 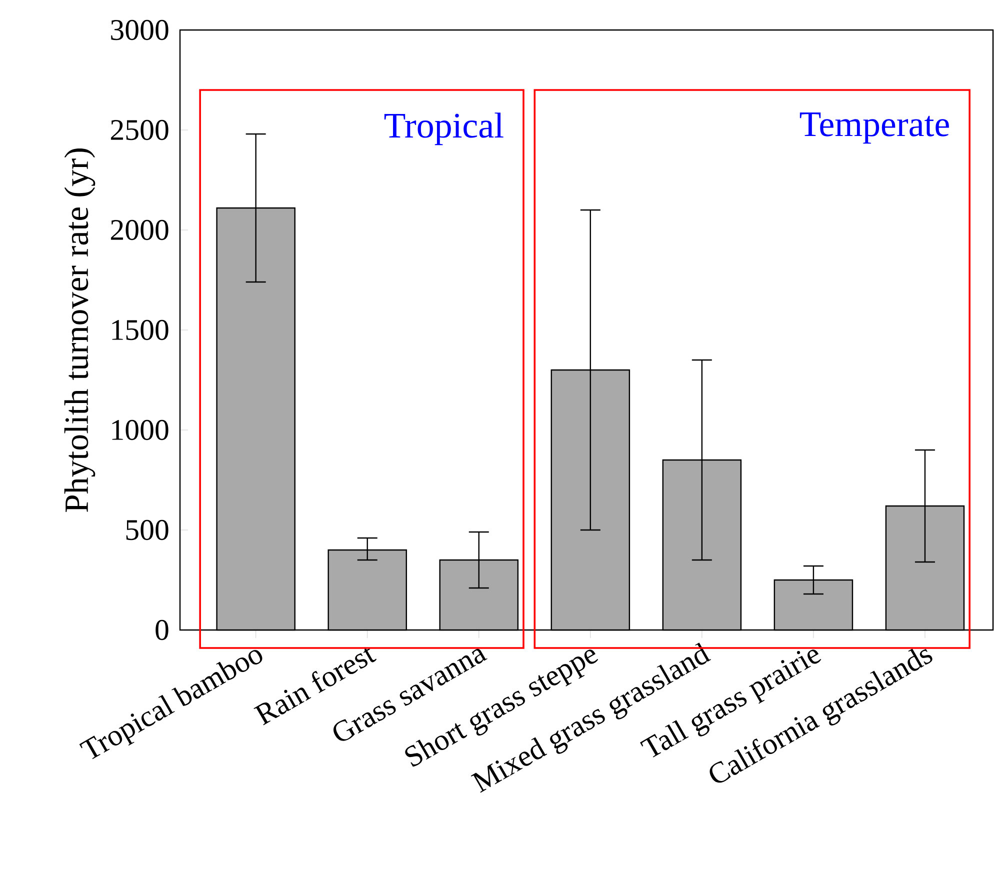 I want to click on annotation: Tropical, so click(x=444, y=129).